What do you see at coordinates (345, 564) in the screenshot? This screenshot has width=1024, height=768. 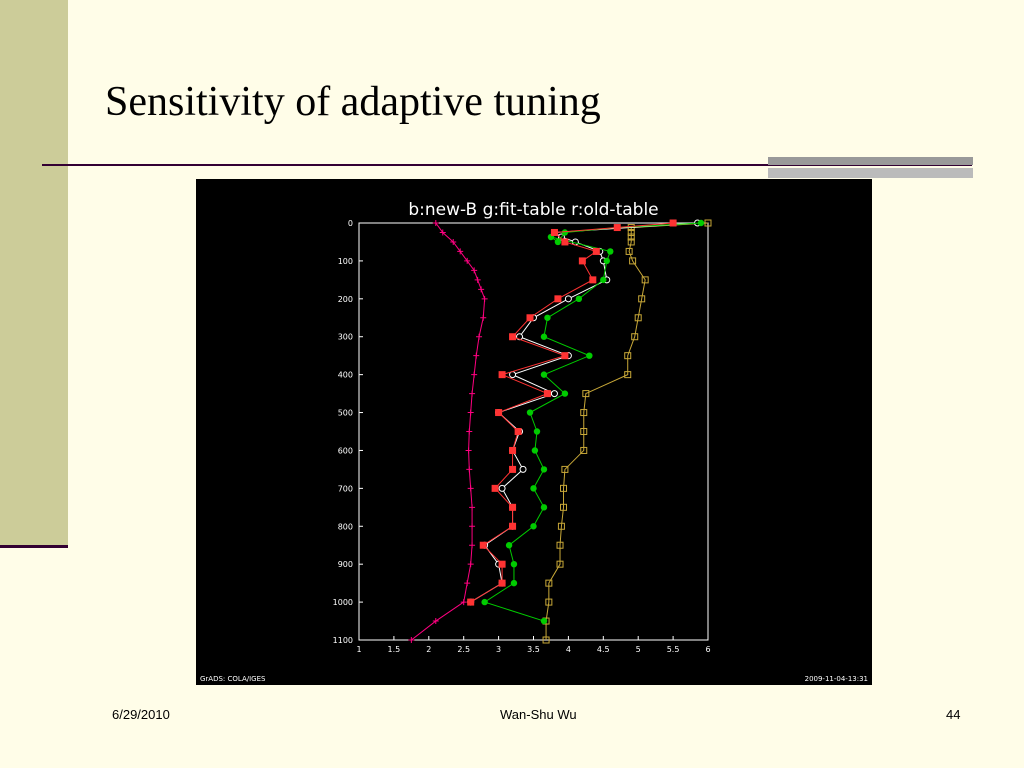 I see `y-tick-label: 900` at bounding box center [345, 564].